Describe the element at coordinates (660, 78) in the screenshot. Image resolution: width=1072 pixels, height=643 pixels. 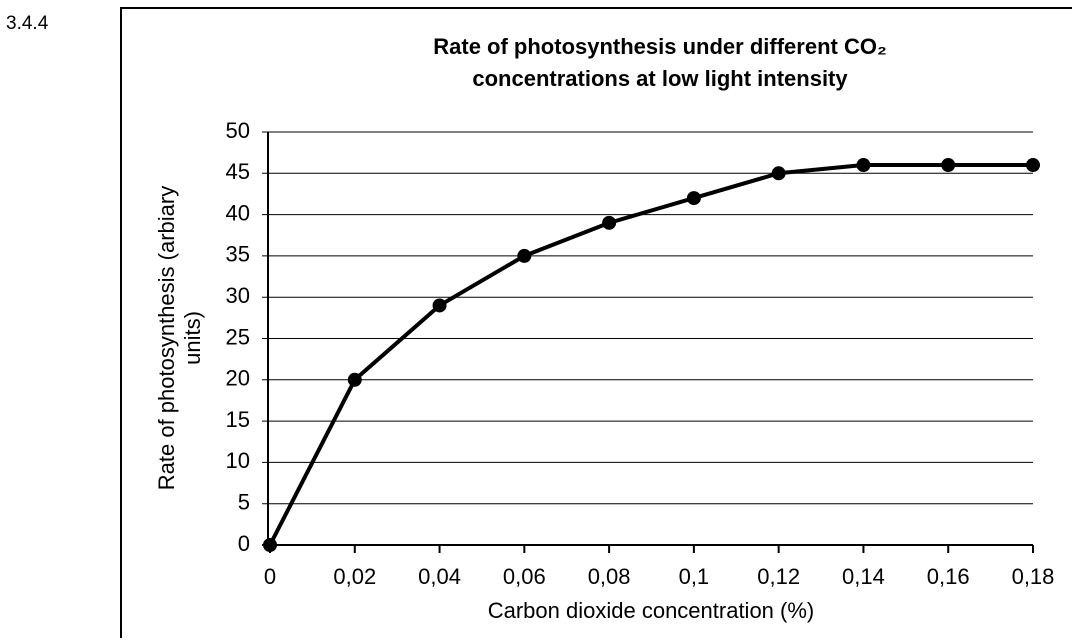
I see `chart-title: concentrations at low light intensity` at that location.